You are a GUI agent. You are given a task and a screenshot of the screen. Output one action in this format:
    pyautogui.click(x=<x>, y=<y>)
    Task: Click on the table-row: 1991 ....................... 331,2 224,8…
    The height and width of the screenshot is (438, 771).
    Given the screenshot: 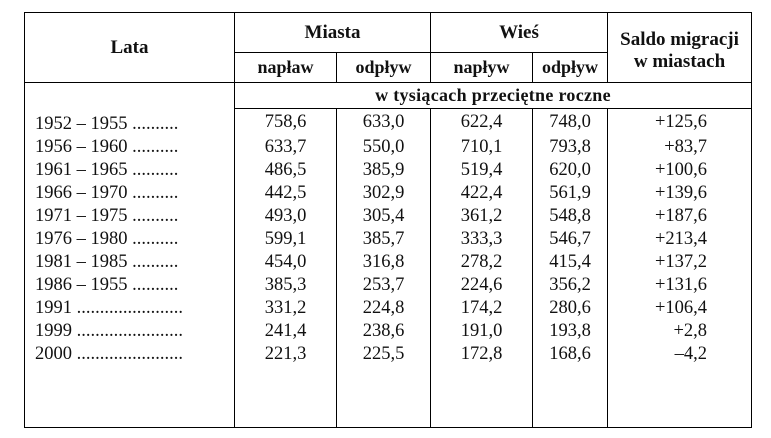 What is the action you would take?
    pyautogui.click(x=388, y=308)
    